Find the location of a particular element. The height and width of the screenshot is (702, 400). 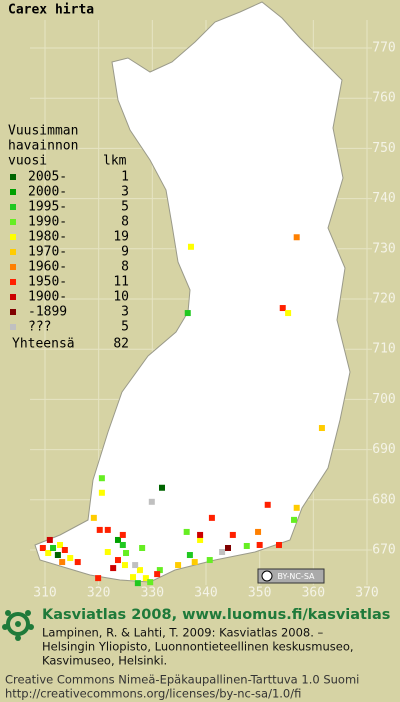

legend-label: 1995- is located at coordinates (47, 207).